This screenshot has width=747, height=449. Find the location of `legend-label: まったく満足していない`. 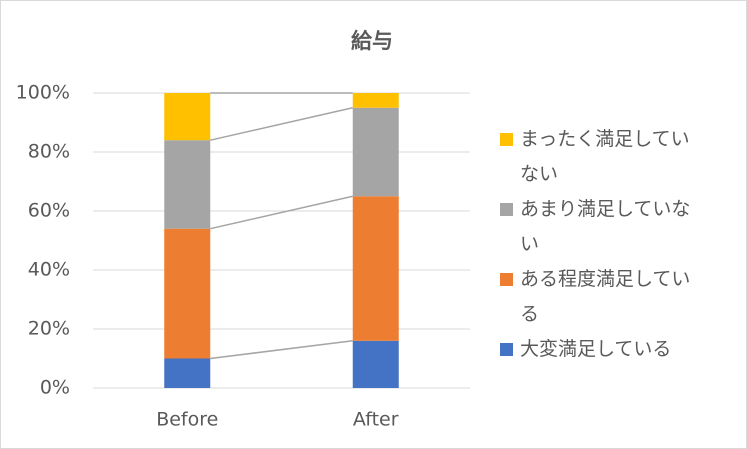

legend-label: まったく満足していない is located at coordinates (605, 156).